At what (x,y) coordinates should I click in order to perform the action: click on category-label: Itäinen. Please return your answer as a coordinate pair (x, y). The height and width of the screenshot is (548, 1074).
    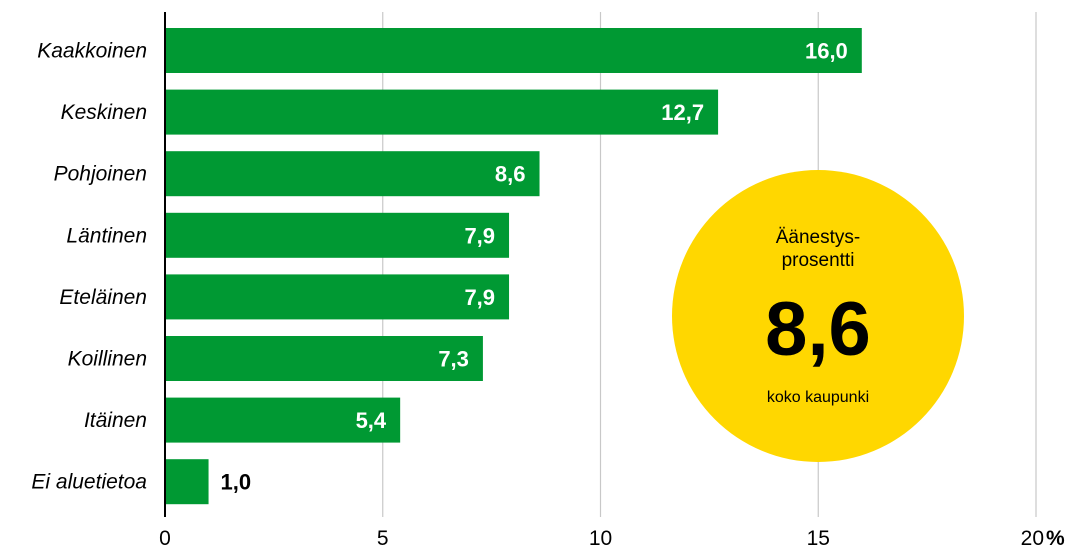
    Looking at the image, I should click on (115, 420).